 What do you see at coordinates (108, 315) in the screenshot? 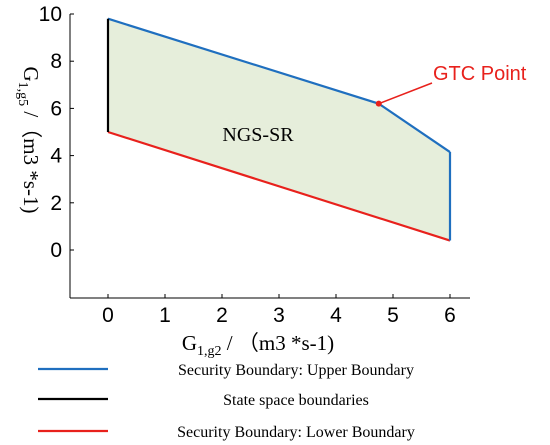
I see `x-tick-label-0: 0` at bounding box center [108, 315].